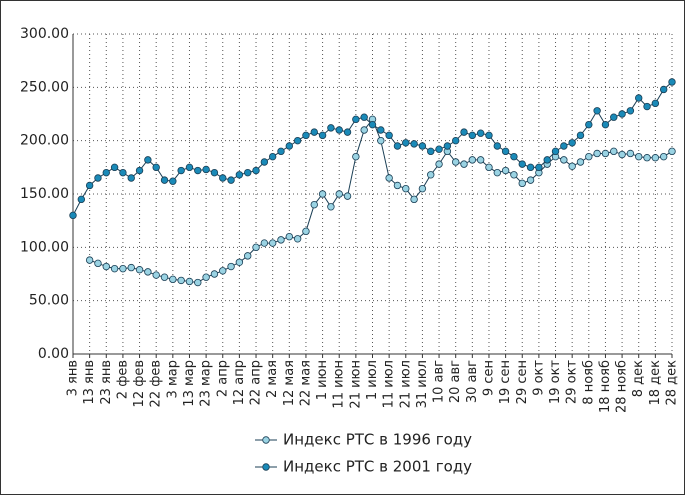  What do you see at coordinates (377, 467) in the screenshot?
I see `legend-label: Индекс РТС в 2001 году` at bounding box center [377, 467].